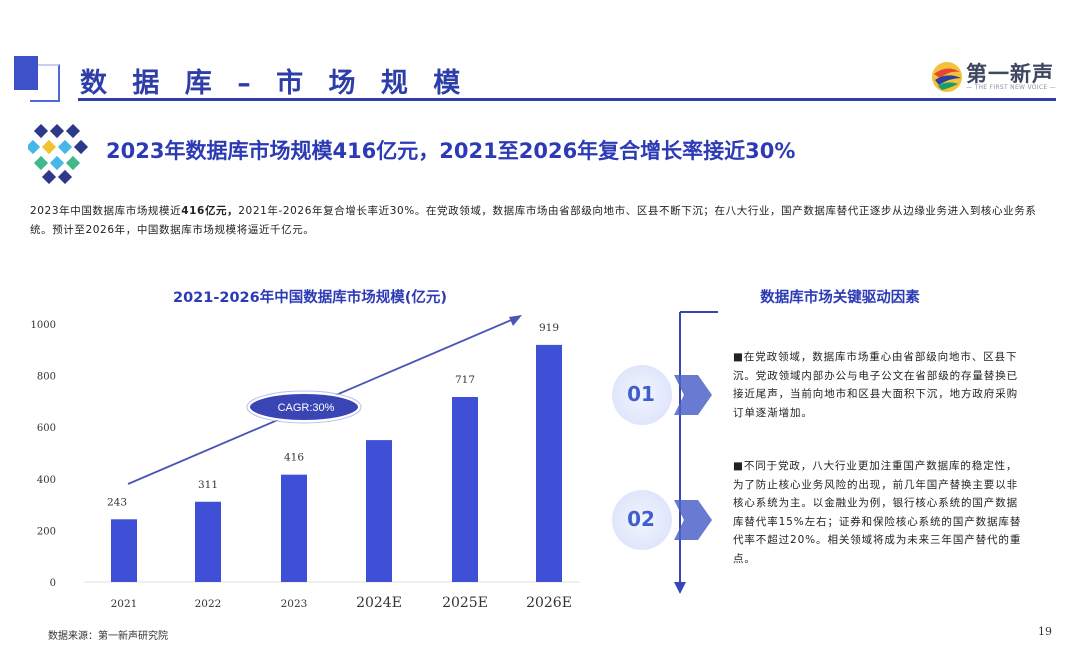  Describe the element at coordinates (1011, 87) in the screenshot. I see `logo-tagline: — THE FIRST NEW VOICE —` at that location.